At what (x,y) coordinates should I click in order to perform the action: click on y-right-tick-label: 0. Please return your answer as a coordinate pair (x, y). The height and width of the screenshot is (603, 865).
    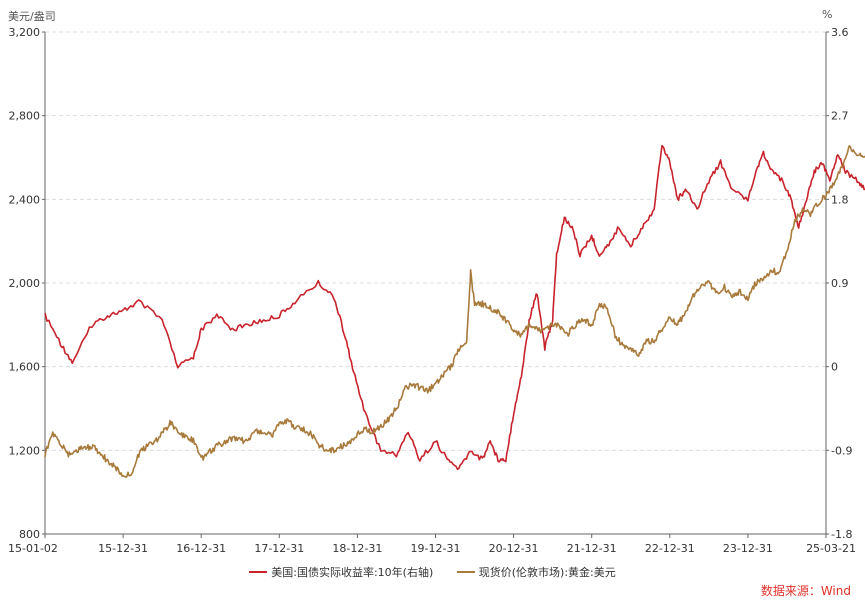
    Looking at the image, I should click on (834, 367).